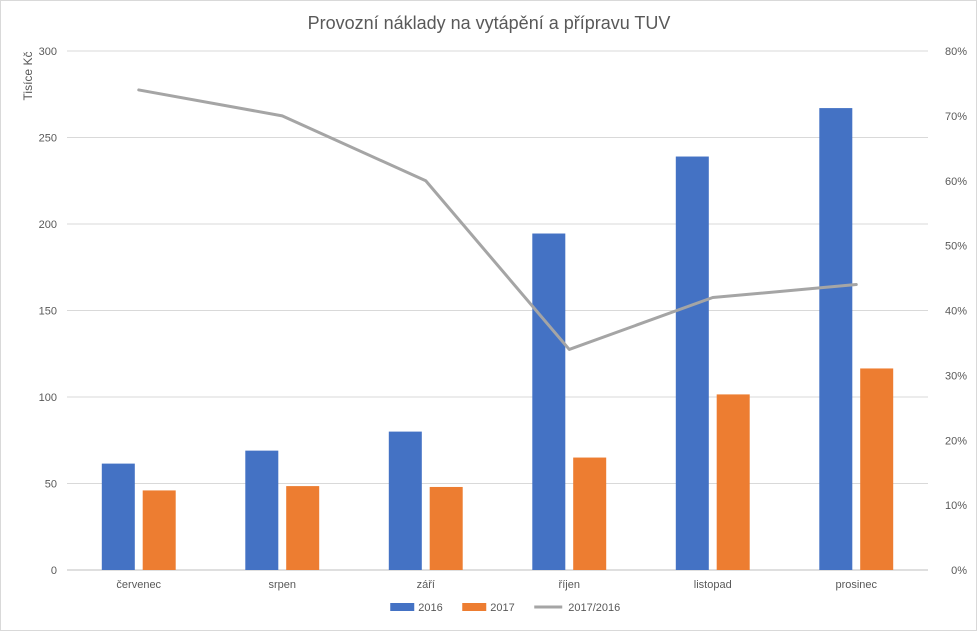  I want to click on x-tick-label: listopad, so click(713, 585).